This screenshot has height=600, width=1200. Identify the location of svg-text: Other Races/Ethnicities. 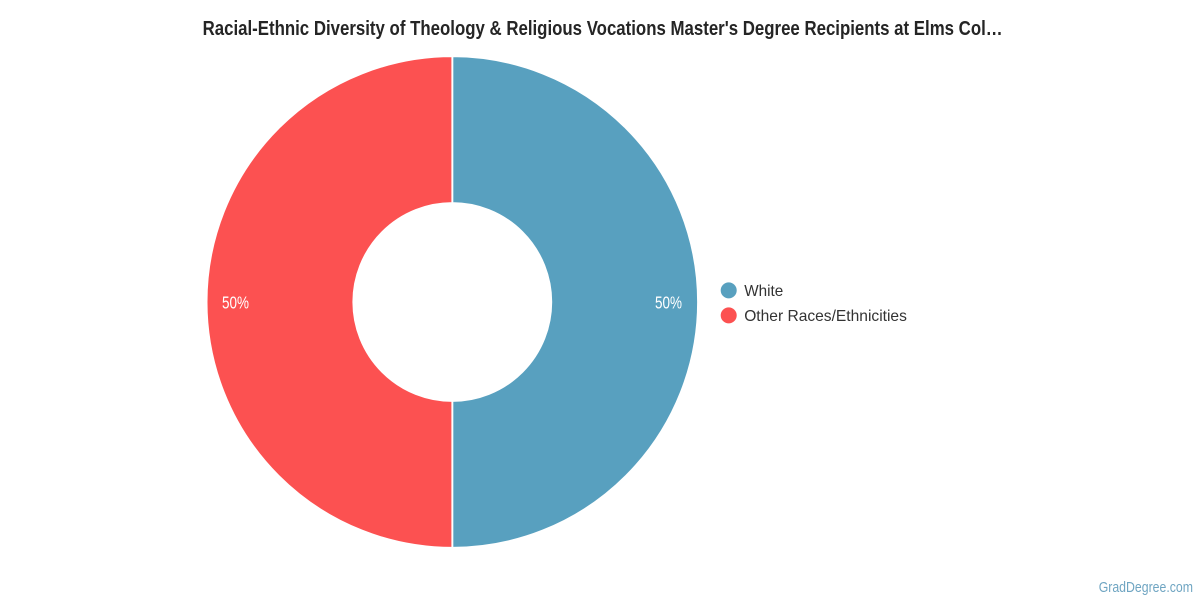
(825, 316).